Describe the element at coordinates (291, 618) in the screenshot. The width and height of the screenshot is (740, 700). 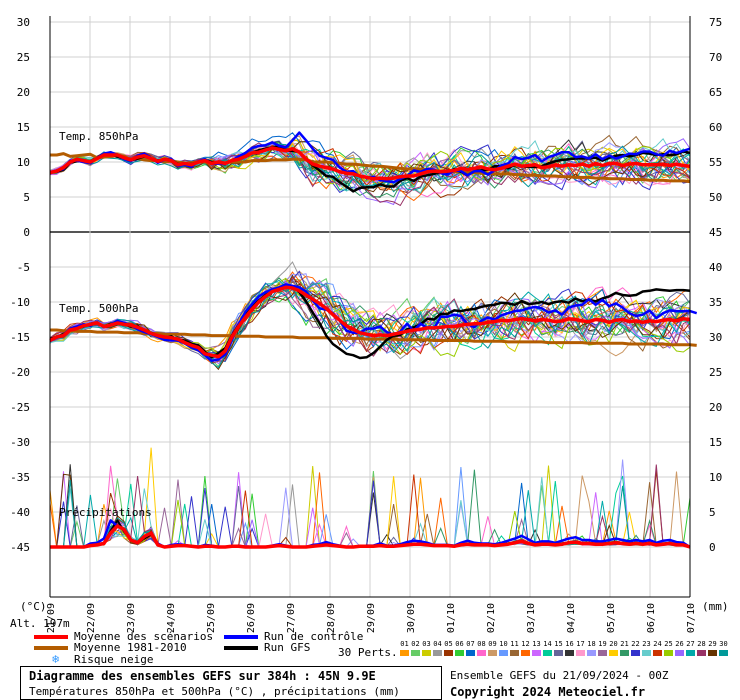
I see `date-tick-label: 27/09` at that location.